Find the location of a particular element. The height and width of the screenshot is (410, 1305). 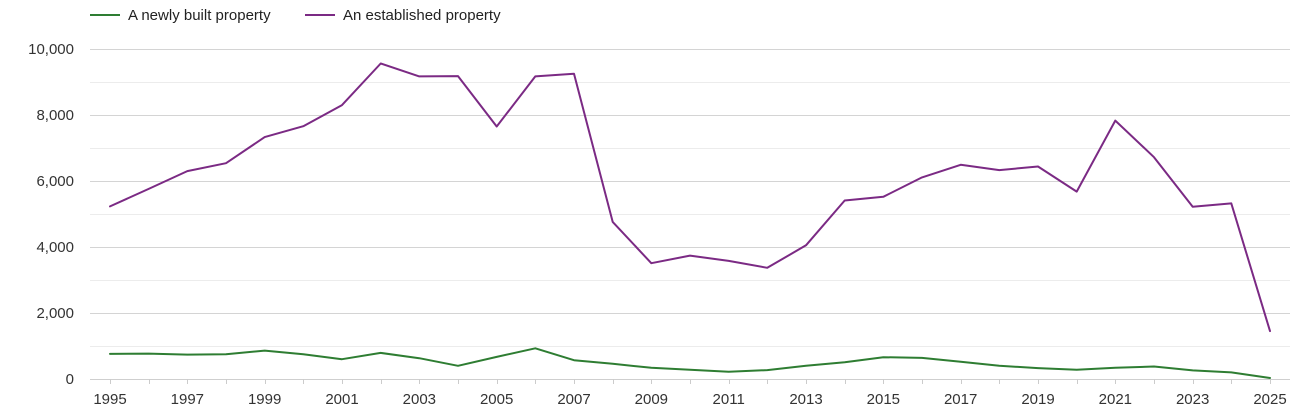

series-line is located at coordinates (690, 363).